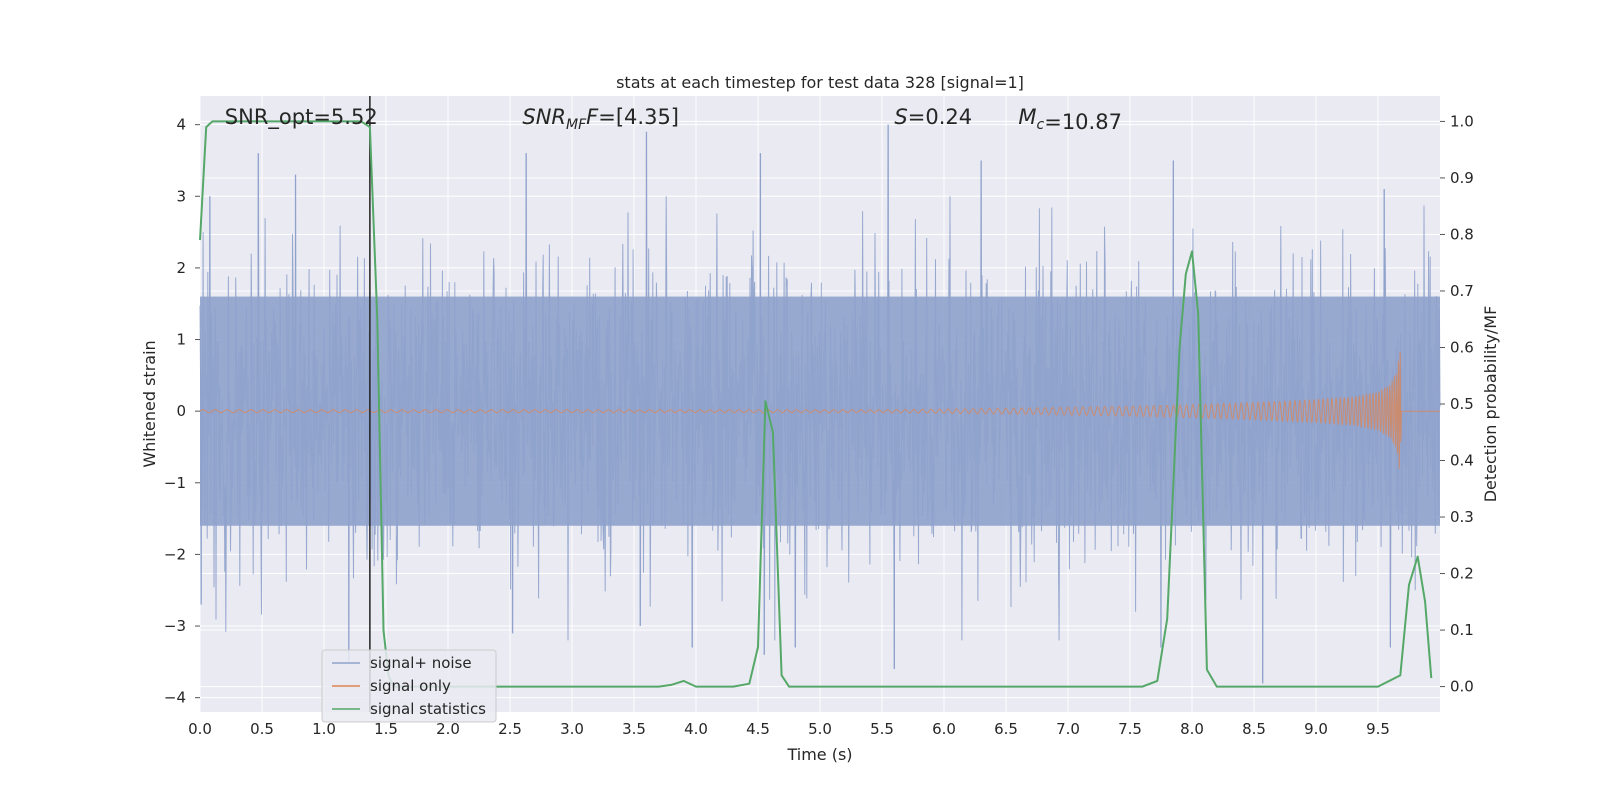  What do you see at coordinates (1462, 234) in the screenshot?
I see `y-right-tick-label: 0.8` at bounding box center [1462, 234].